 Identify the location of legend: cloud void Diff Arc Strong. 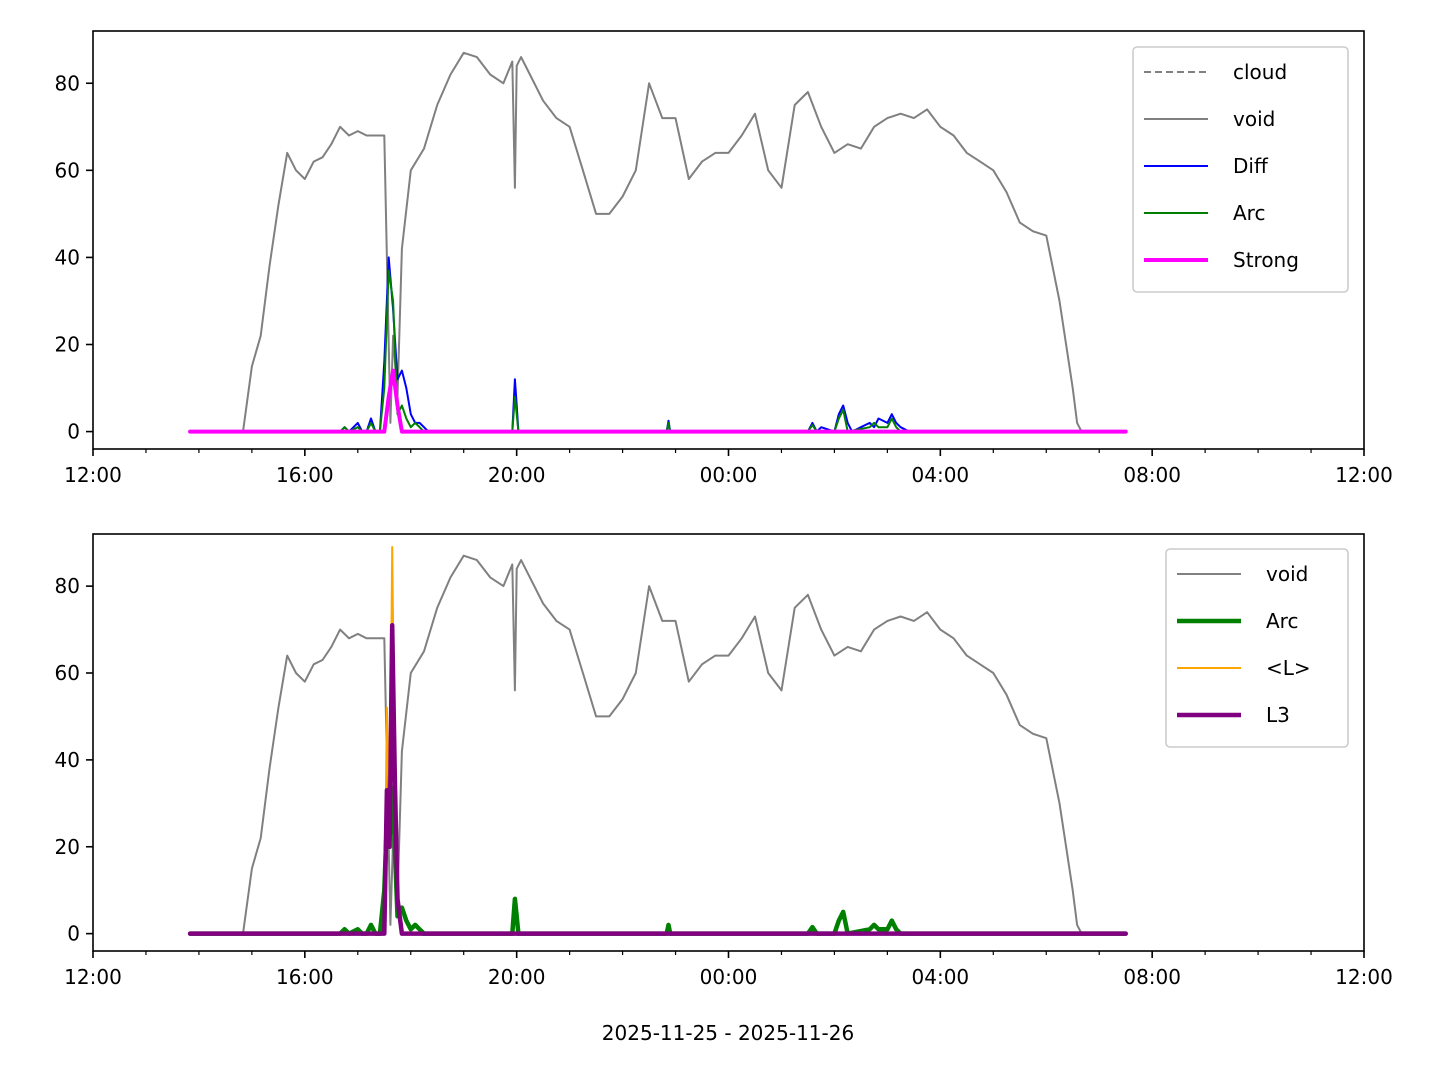
(1240, 169).